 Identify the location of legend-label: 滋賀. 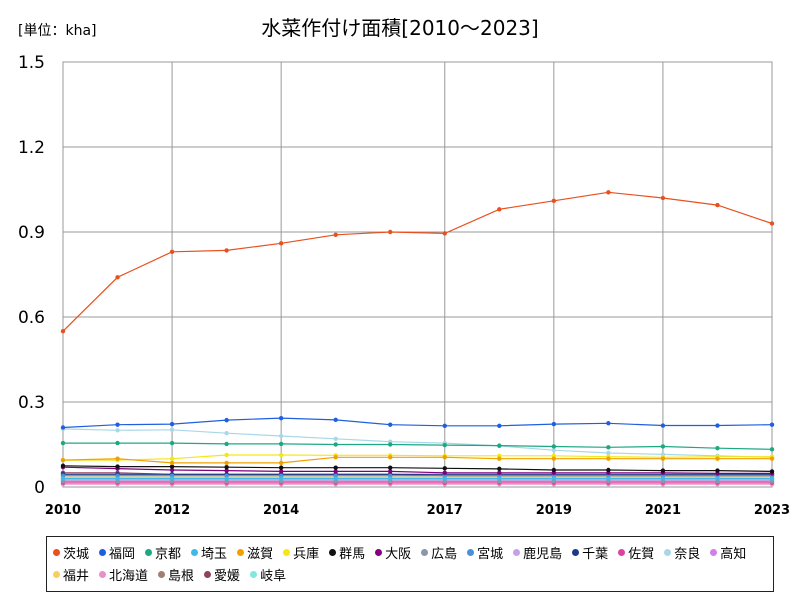
(260, 554).